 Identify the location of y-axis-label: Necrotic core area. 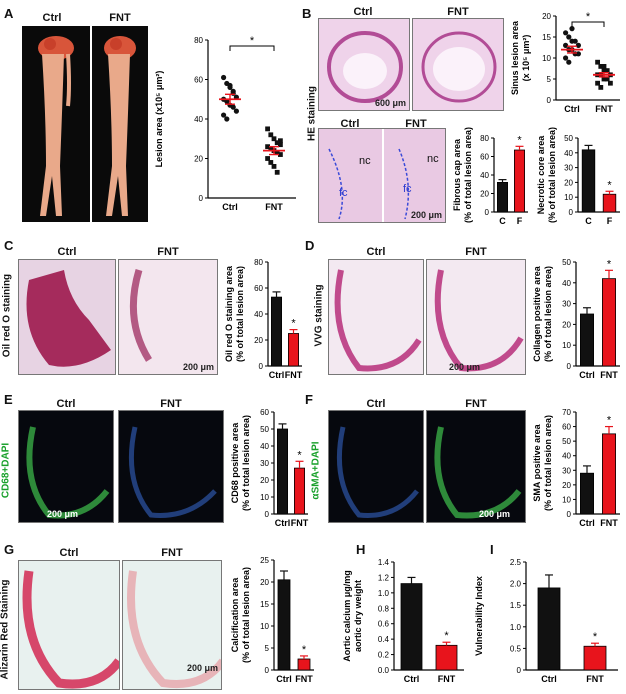
(541, 175).